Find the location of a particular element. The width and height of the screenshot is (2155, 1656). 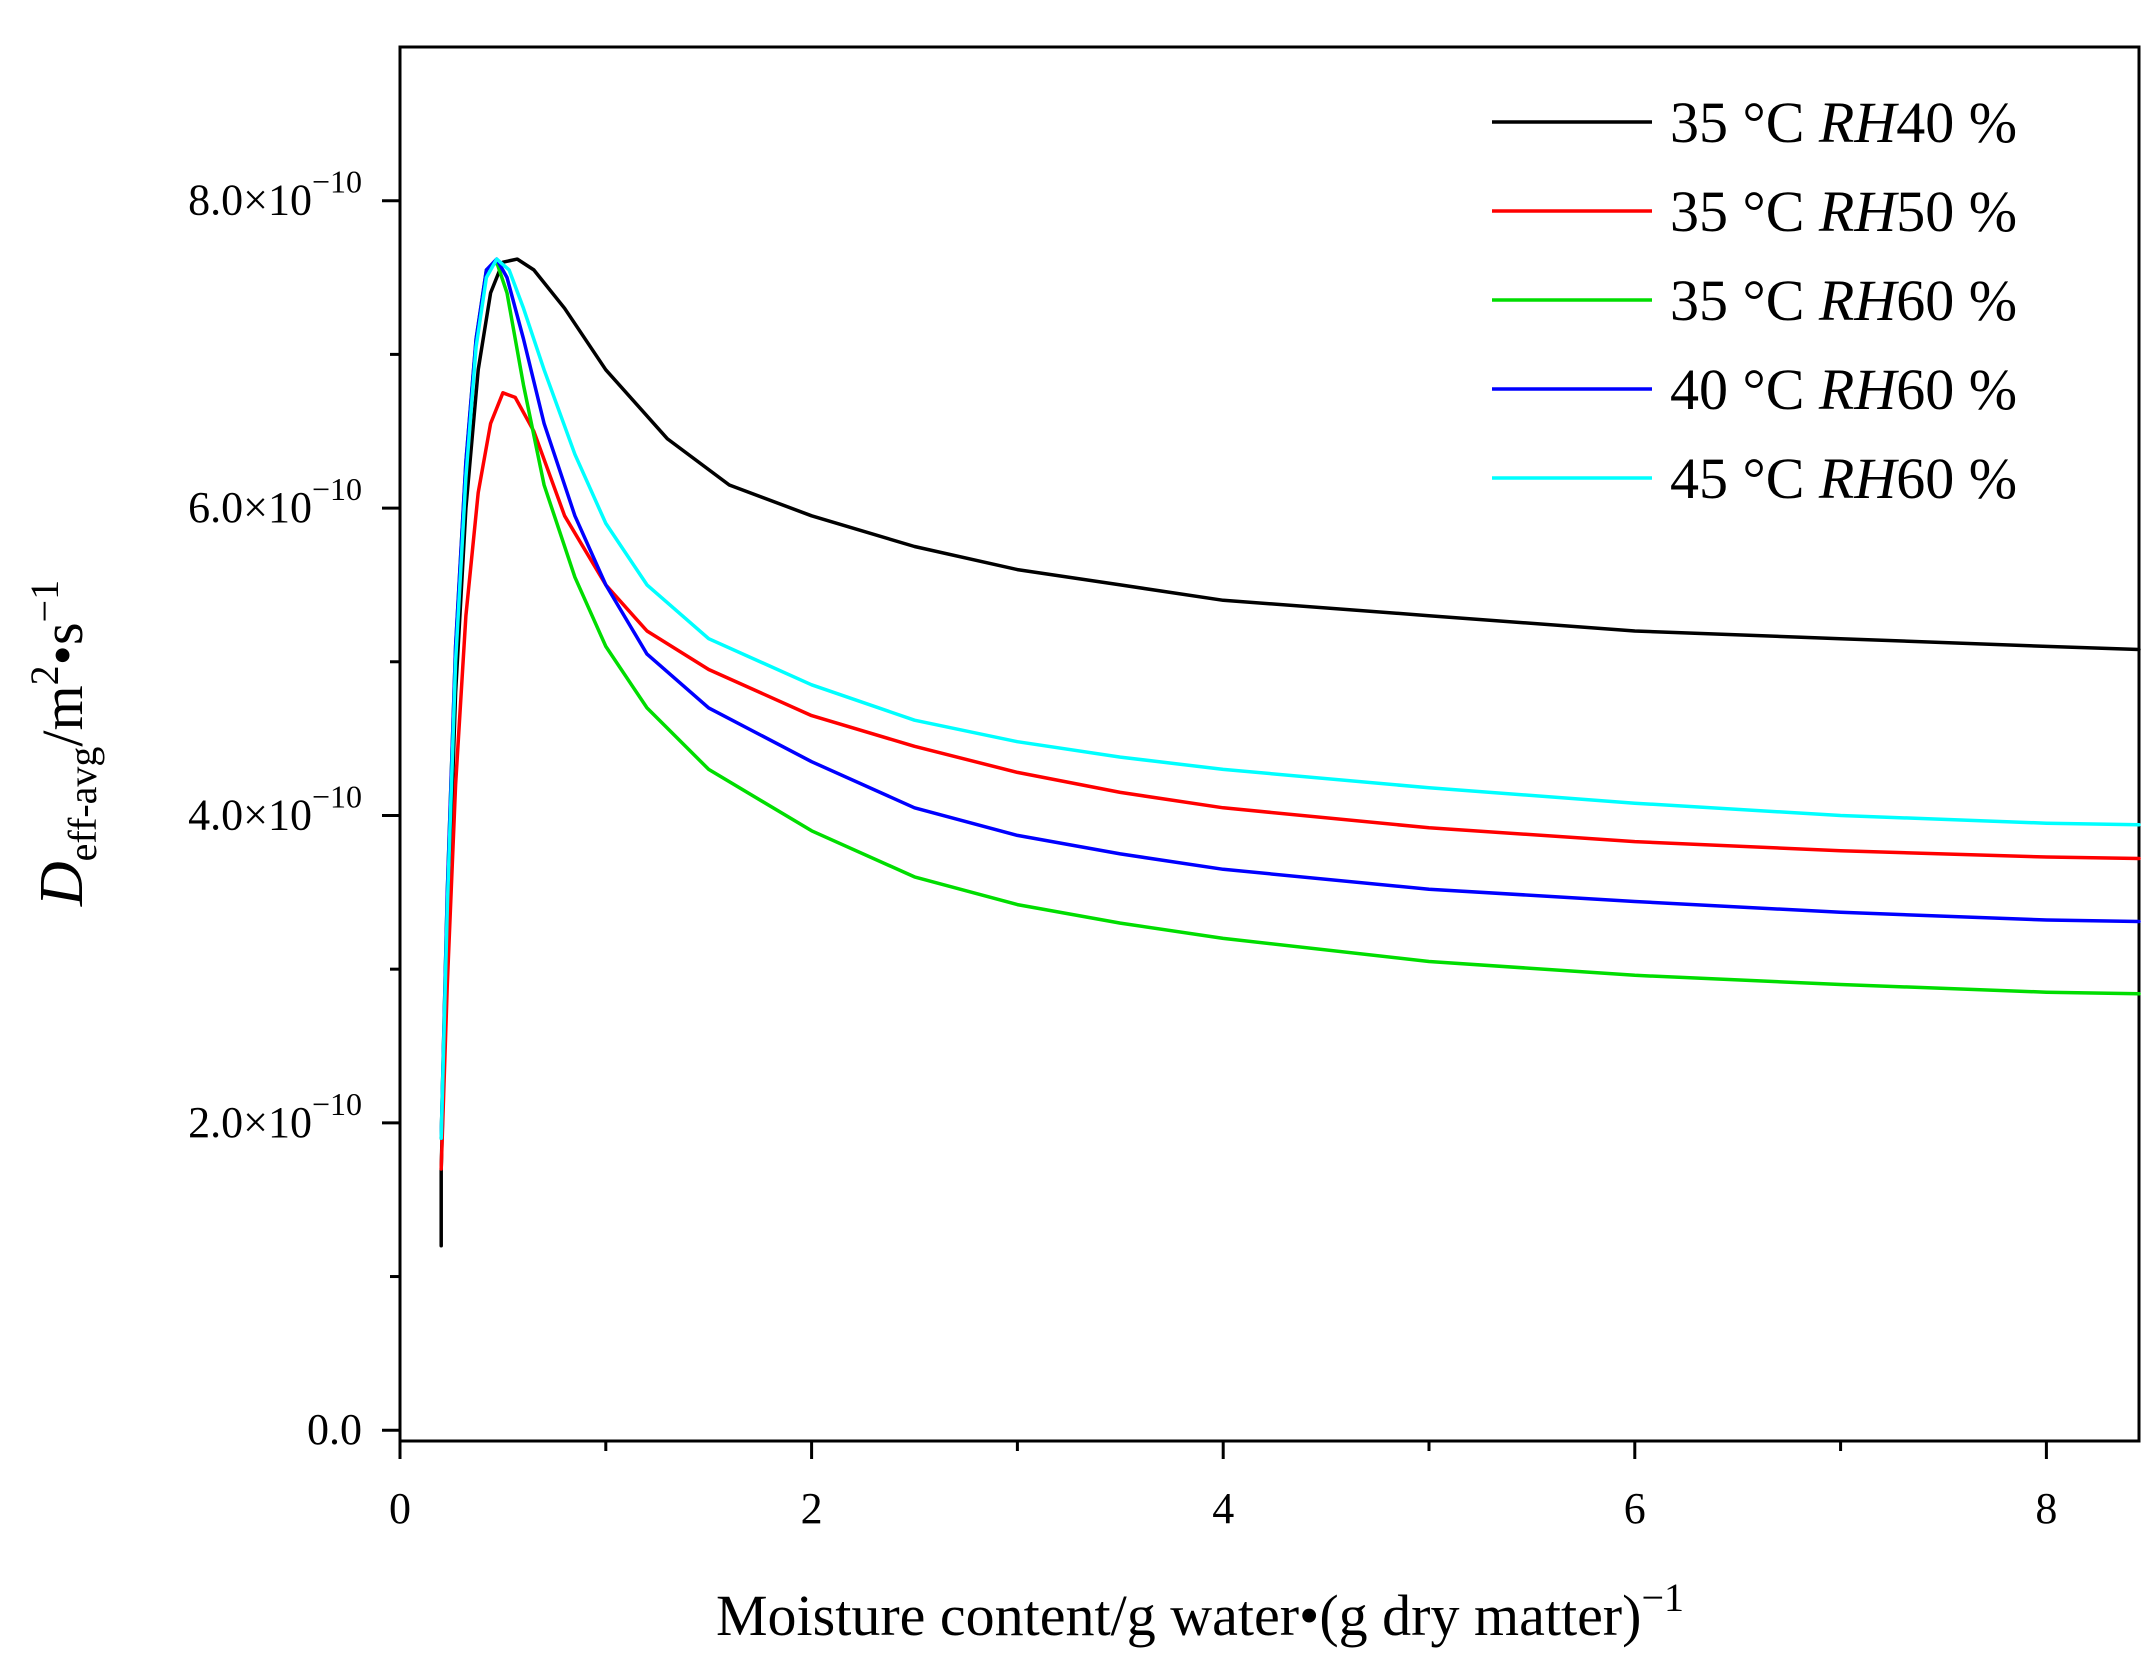

y-tick-mantissa: 4.0×10 is located at coordinates (250, 814).